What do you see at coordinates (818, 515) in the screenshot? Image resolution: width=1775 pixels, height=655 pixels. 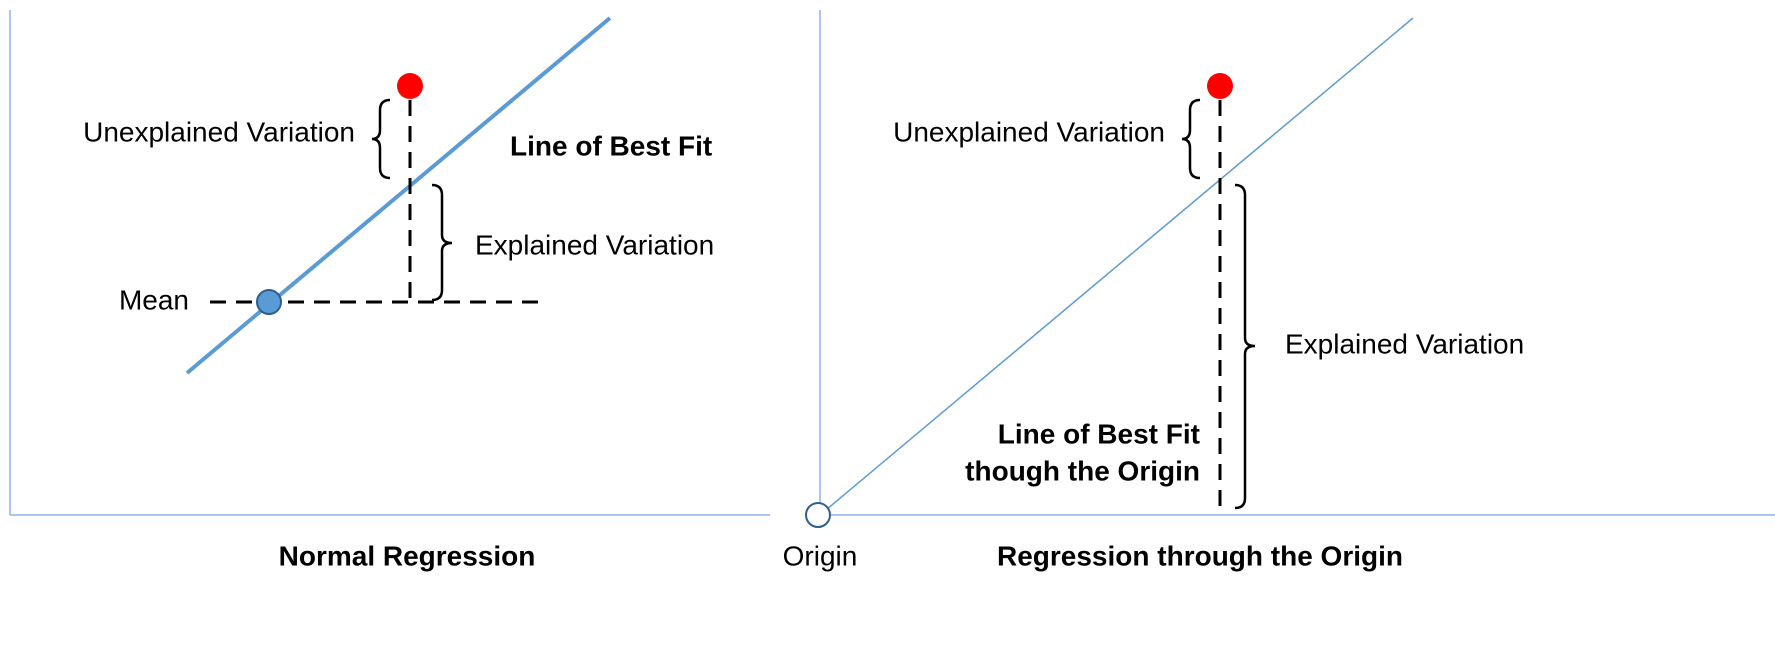 I see `origin-point` at bounding box center [818, 515].